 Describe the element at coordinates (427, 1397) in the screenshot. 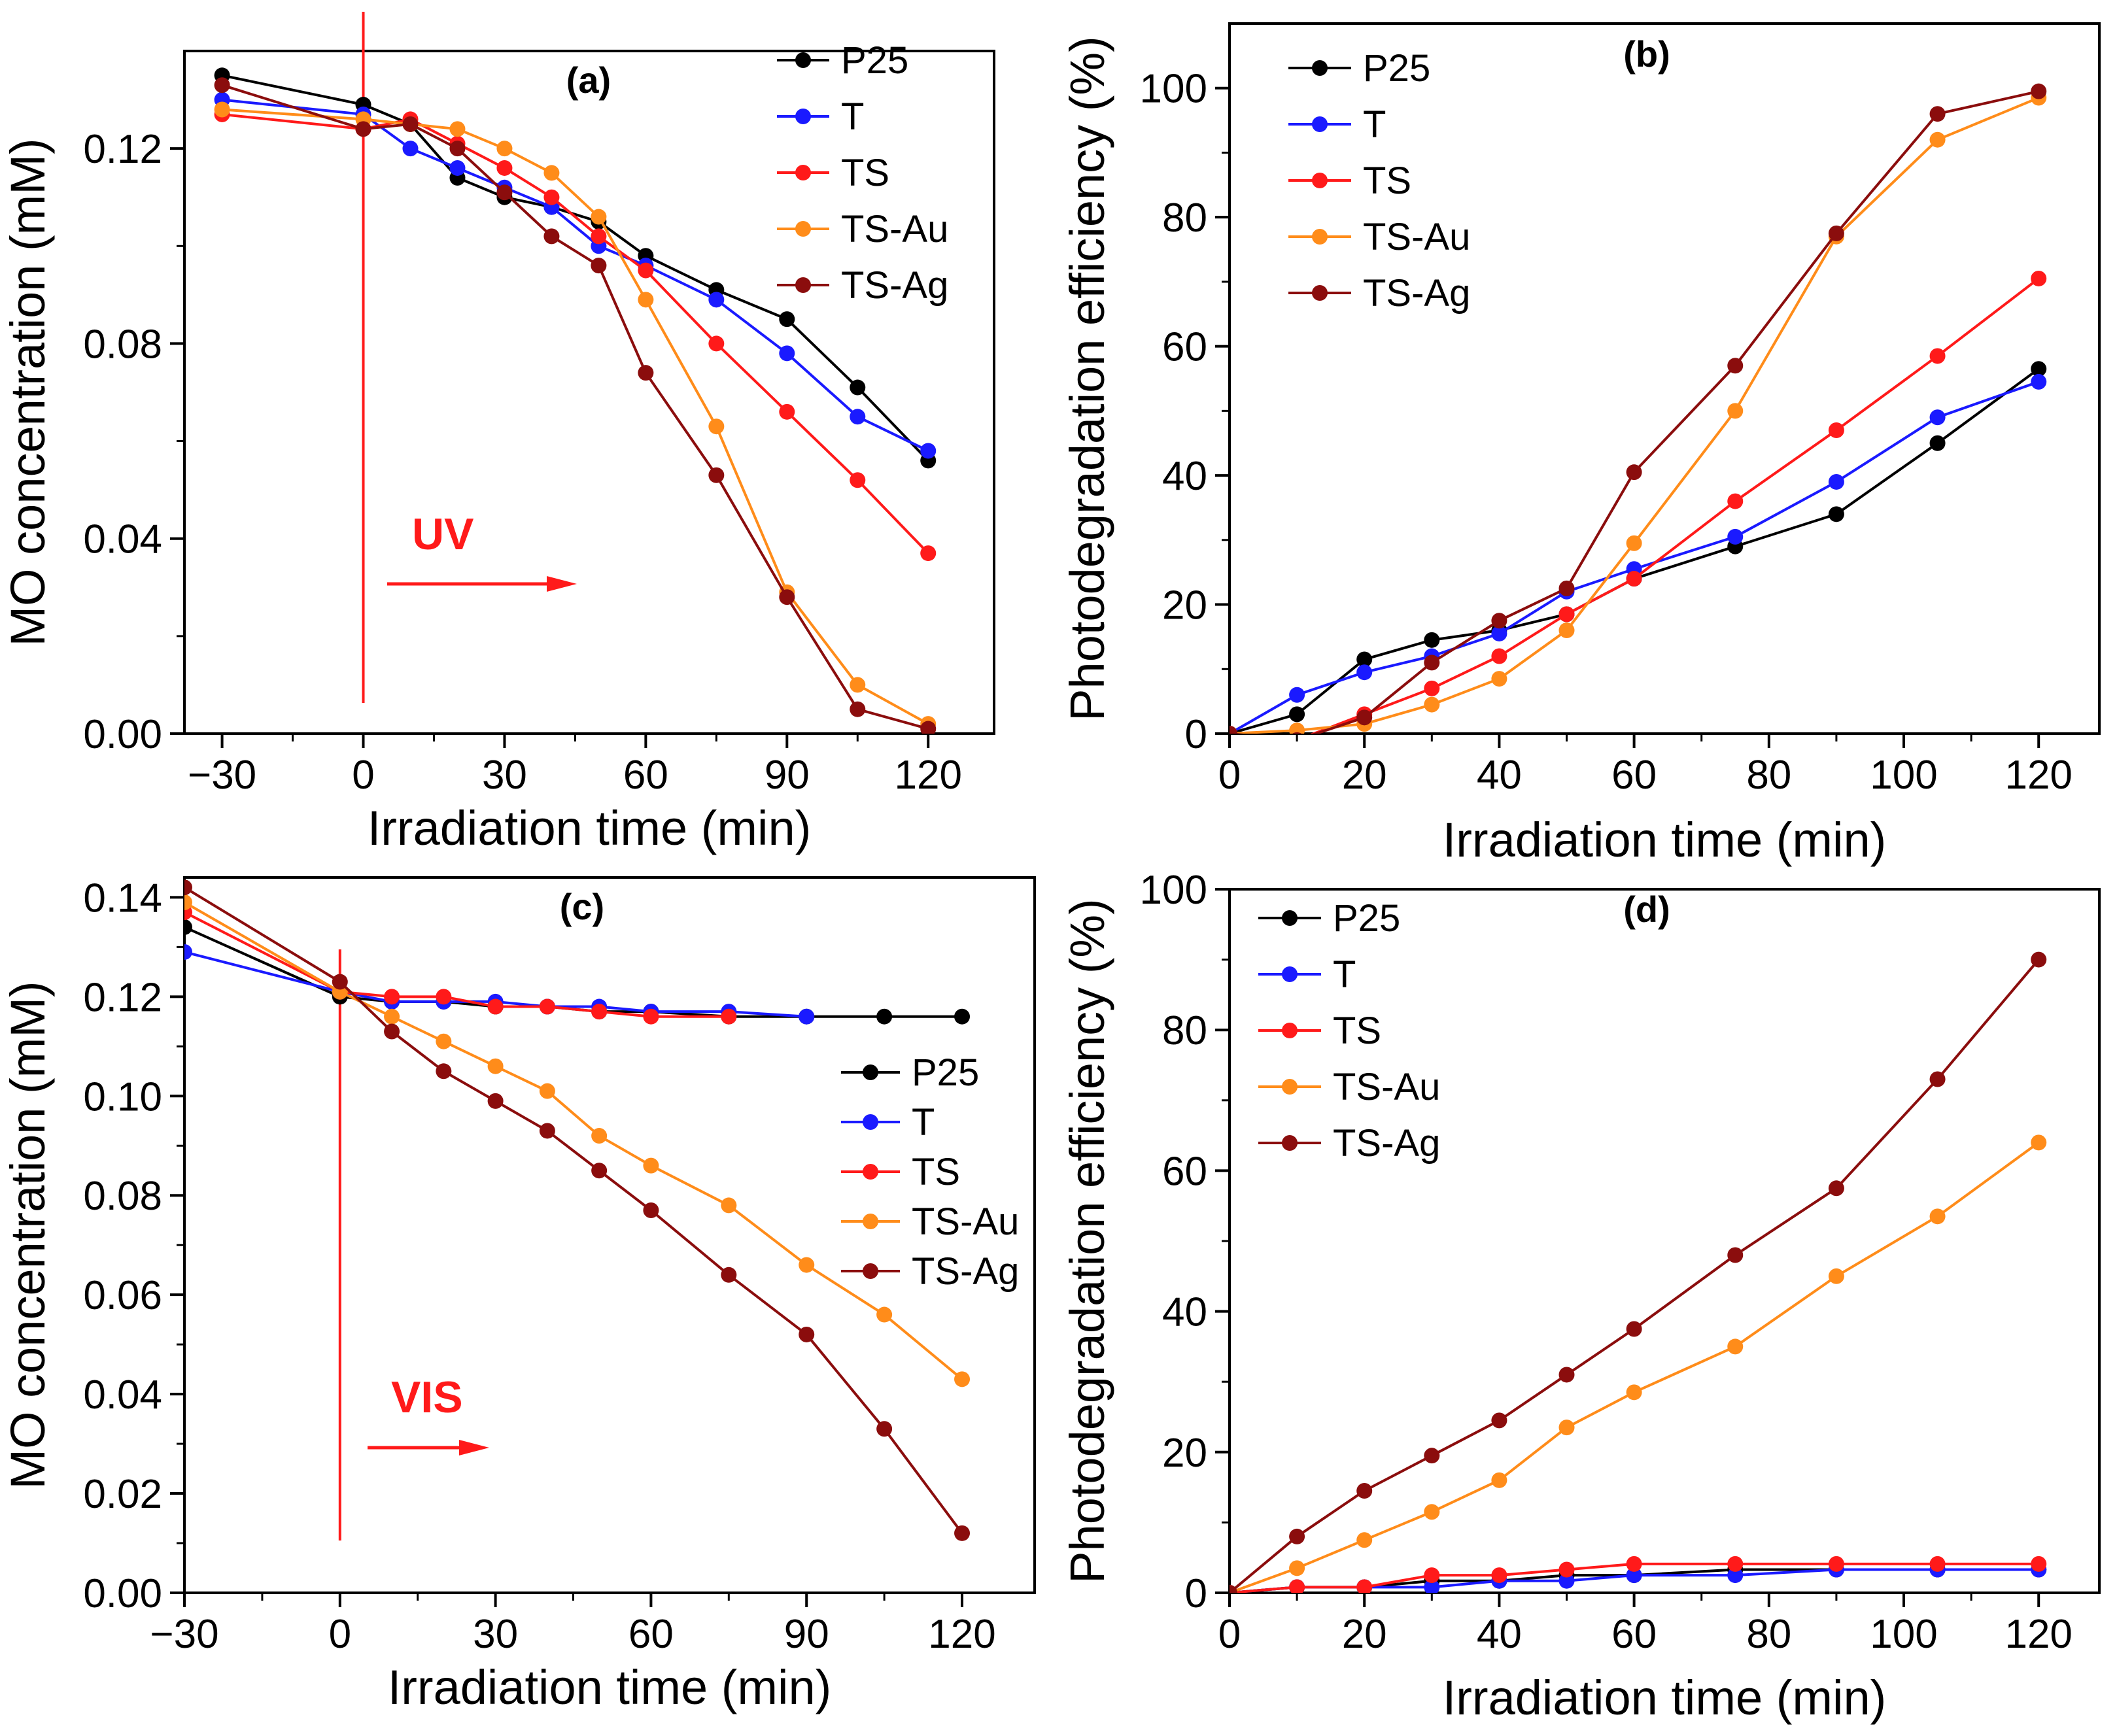

I see `light-source-label-c: VIS` at that location.